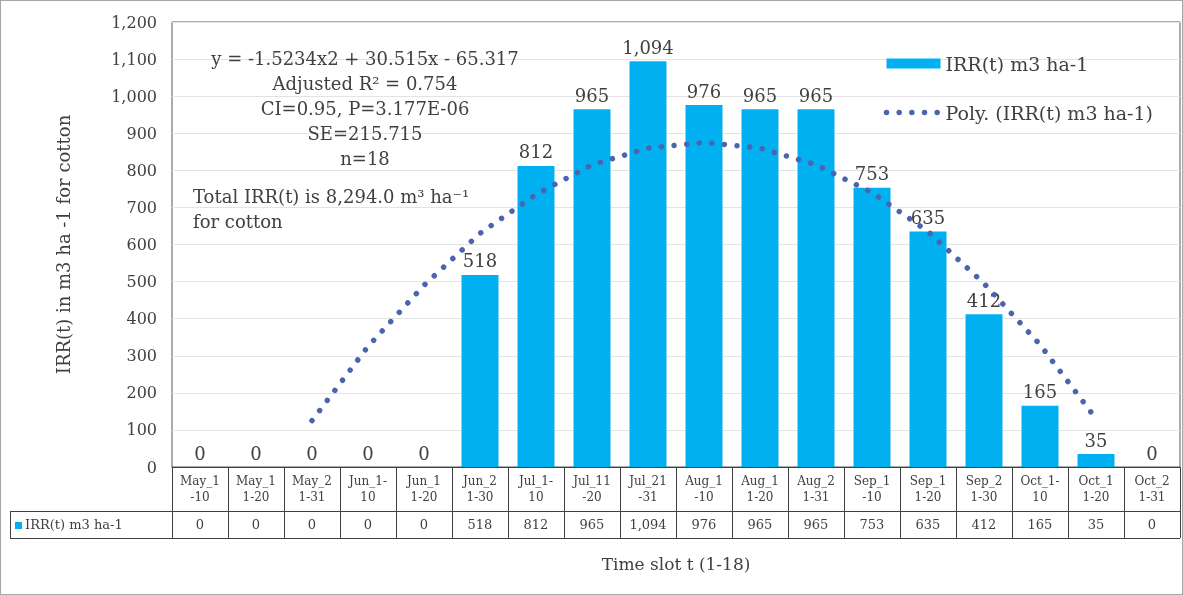 The height and width of the screenshot is (595, 1183). I want to click on text: 412, so click(984, 300).